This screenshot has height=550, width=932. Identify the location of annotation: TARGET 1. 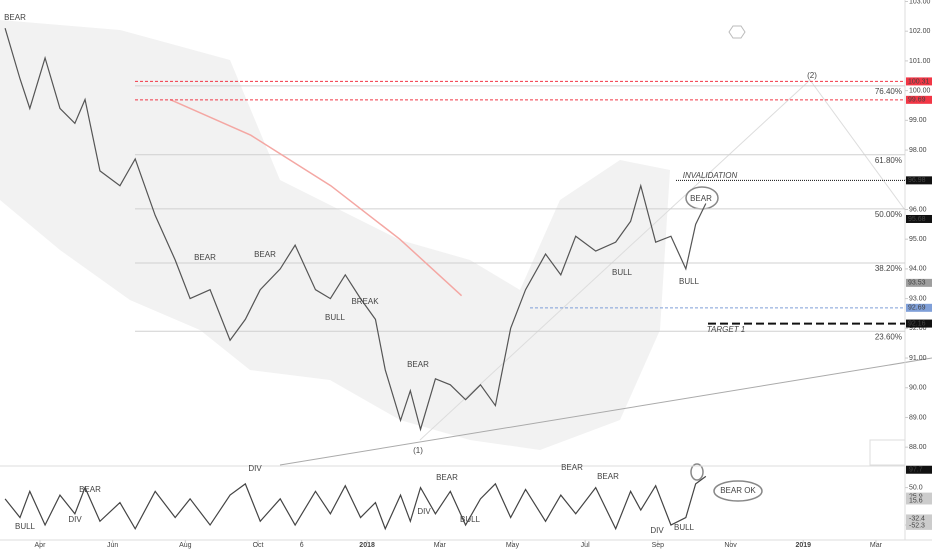
(726, 329).